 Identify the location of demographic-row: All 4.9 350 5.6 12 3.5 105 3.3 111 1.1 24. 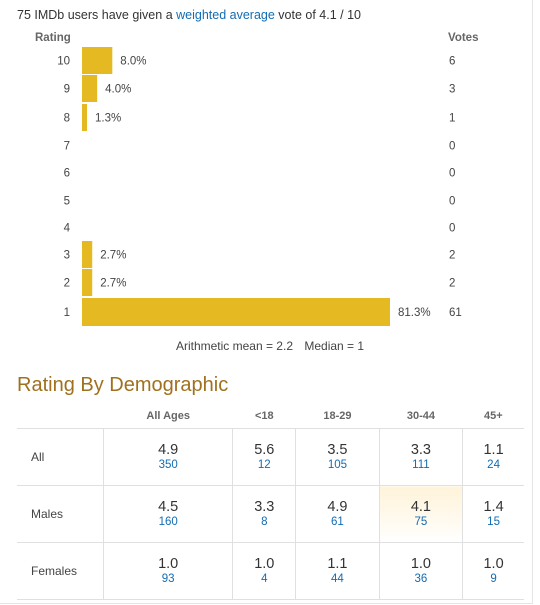
(270, 457).